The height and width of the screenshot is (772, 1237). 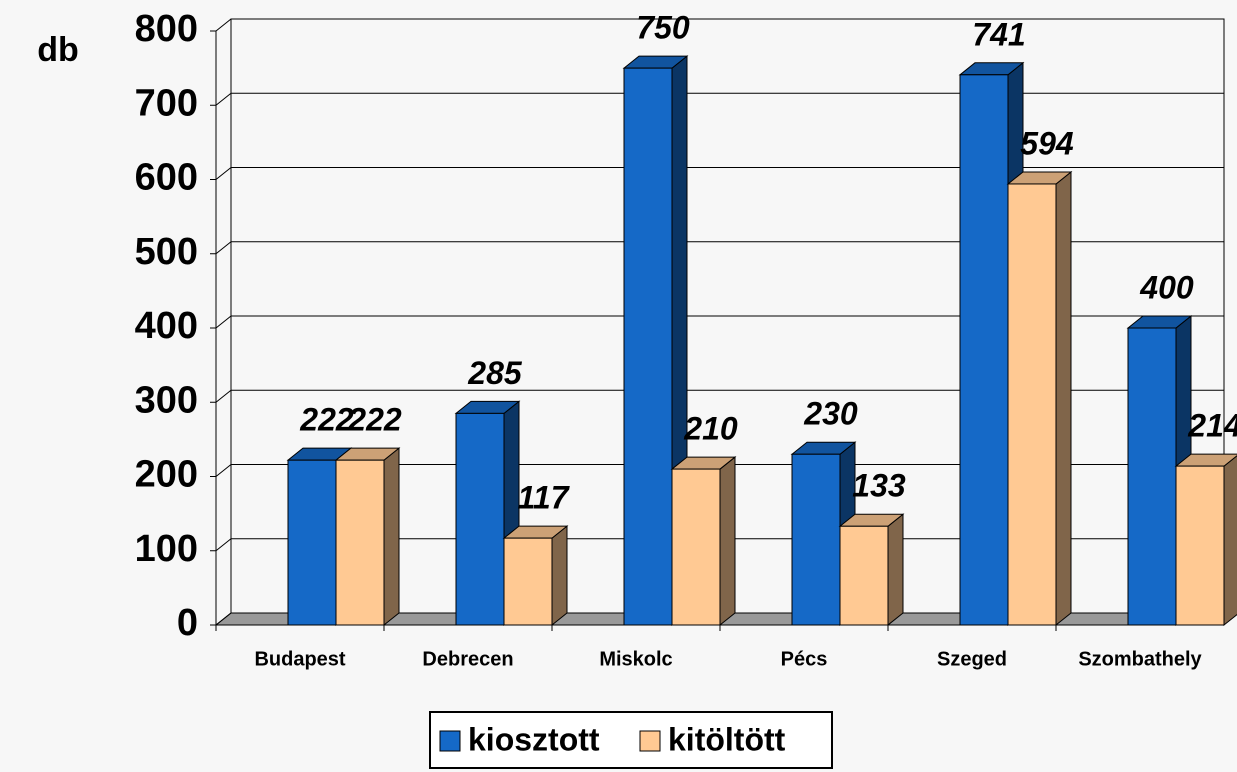 What do you see at coordinates (58, 50) in the screenshot?
I see `y-axis-label: db` at bounding box center [58, 50].